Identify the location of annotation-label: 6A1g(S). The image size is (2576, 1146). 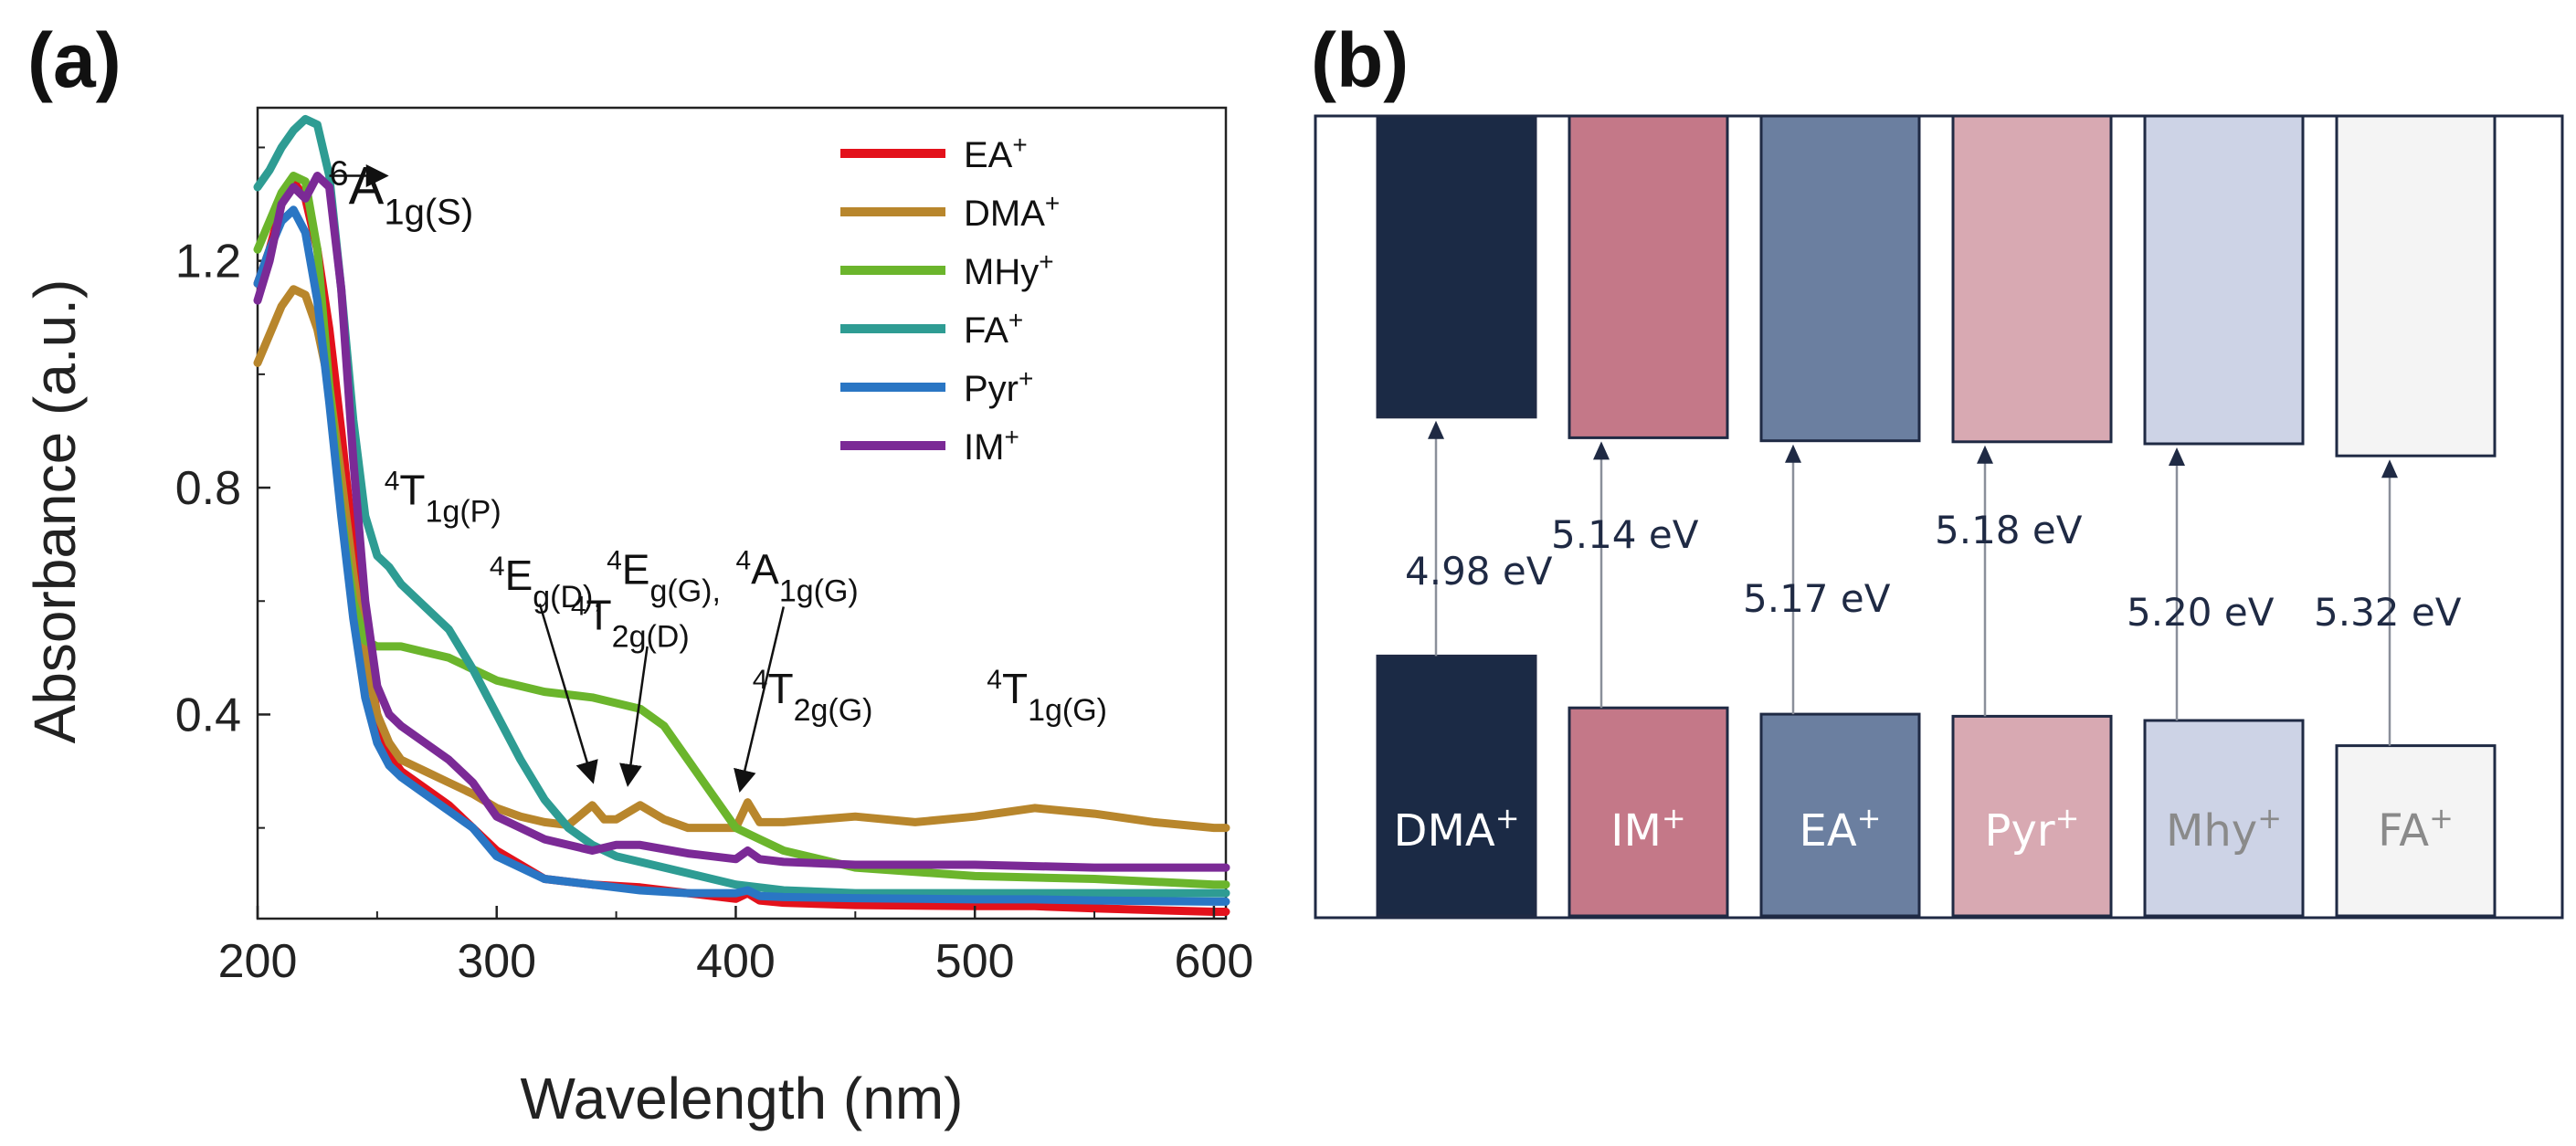
(402, 194).